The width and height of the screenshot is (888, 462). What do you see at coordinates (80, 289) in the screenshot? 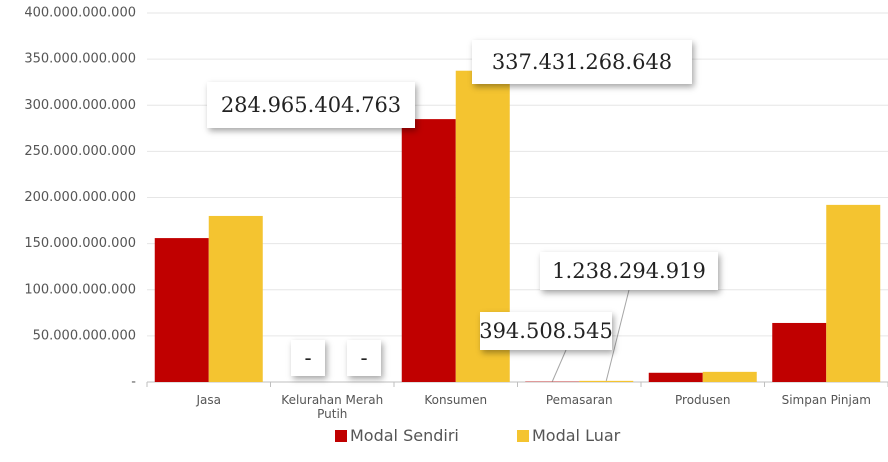
I see `y-tick-label: 100.000.000.000` at bounding box center [80, 289].